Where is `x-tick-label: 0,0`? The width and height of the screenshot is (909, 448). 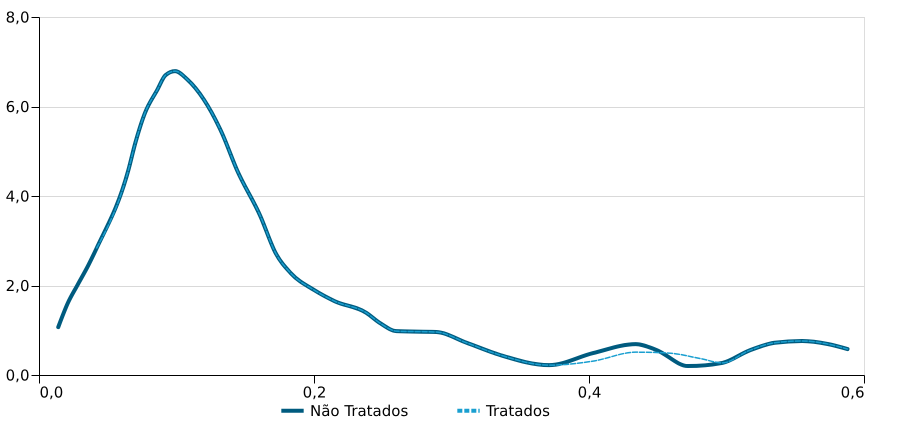 x-tick-label: 0,0 is located at coordinates (52, 393).